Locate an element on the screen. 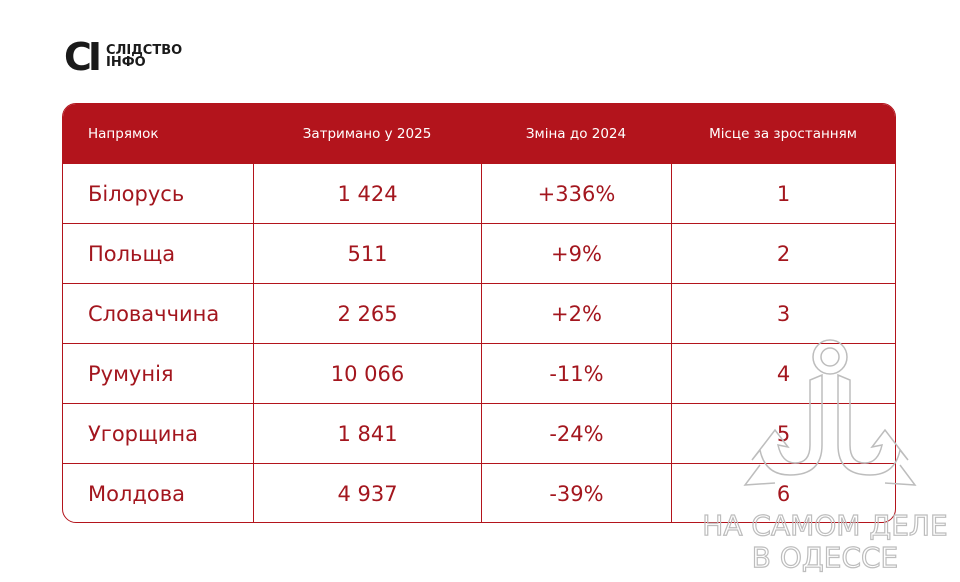 The width and height of the screenshot is (960, 582). cell-change: -11% is located at coordinates (576, 373).